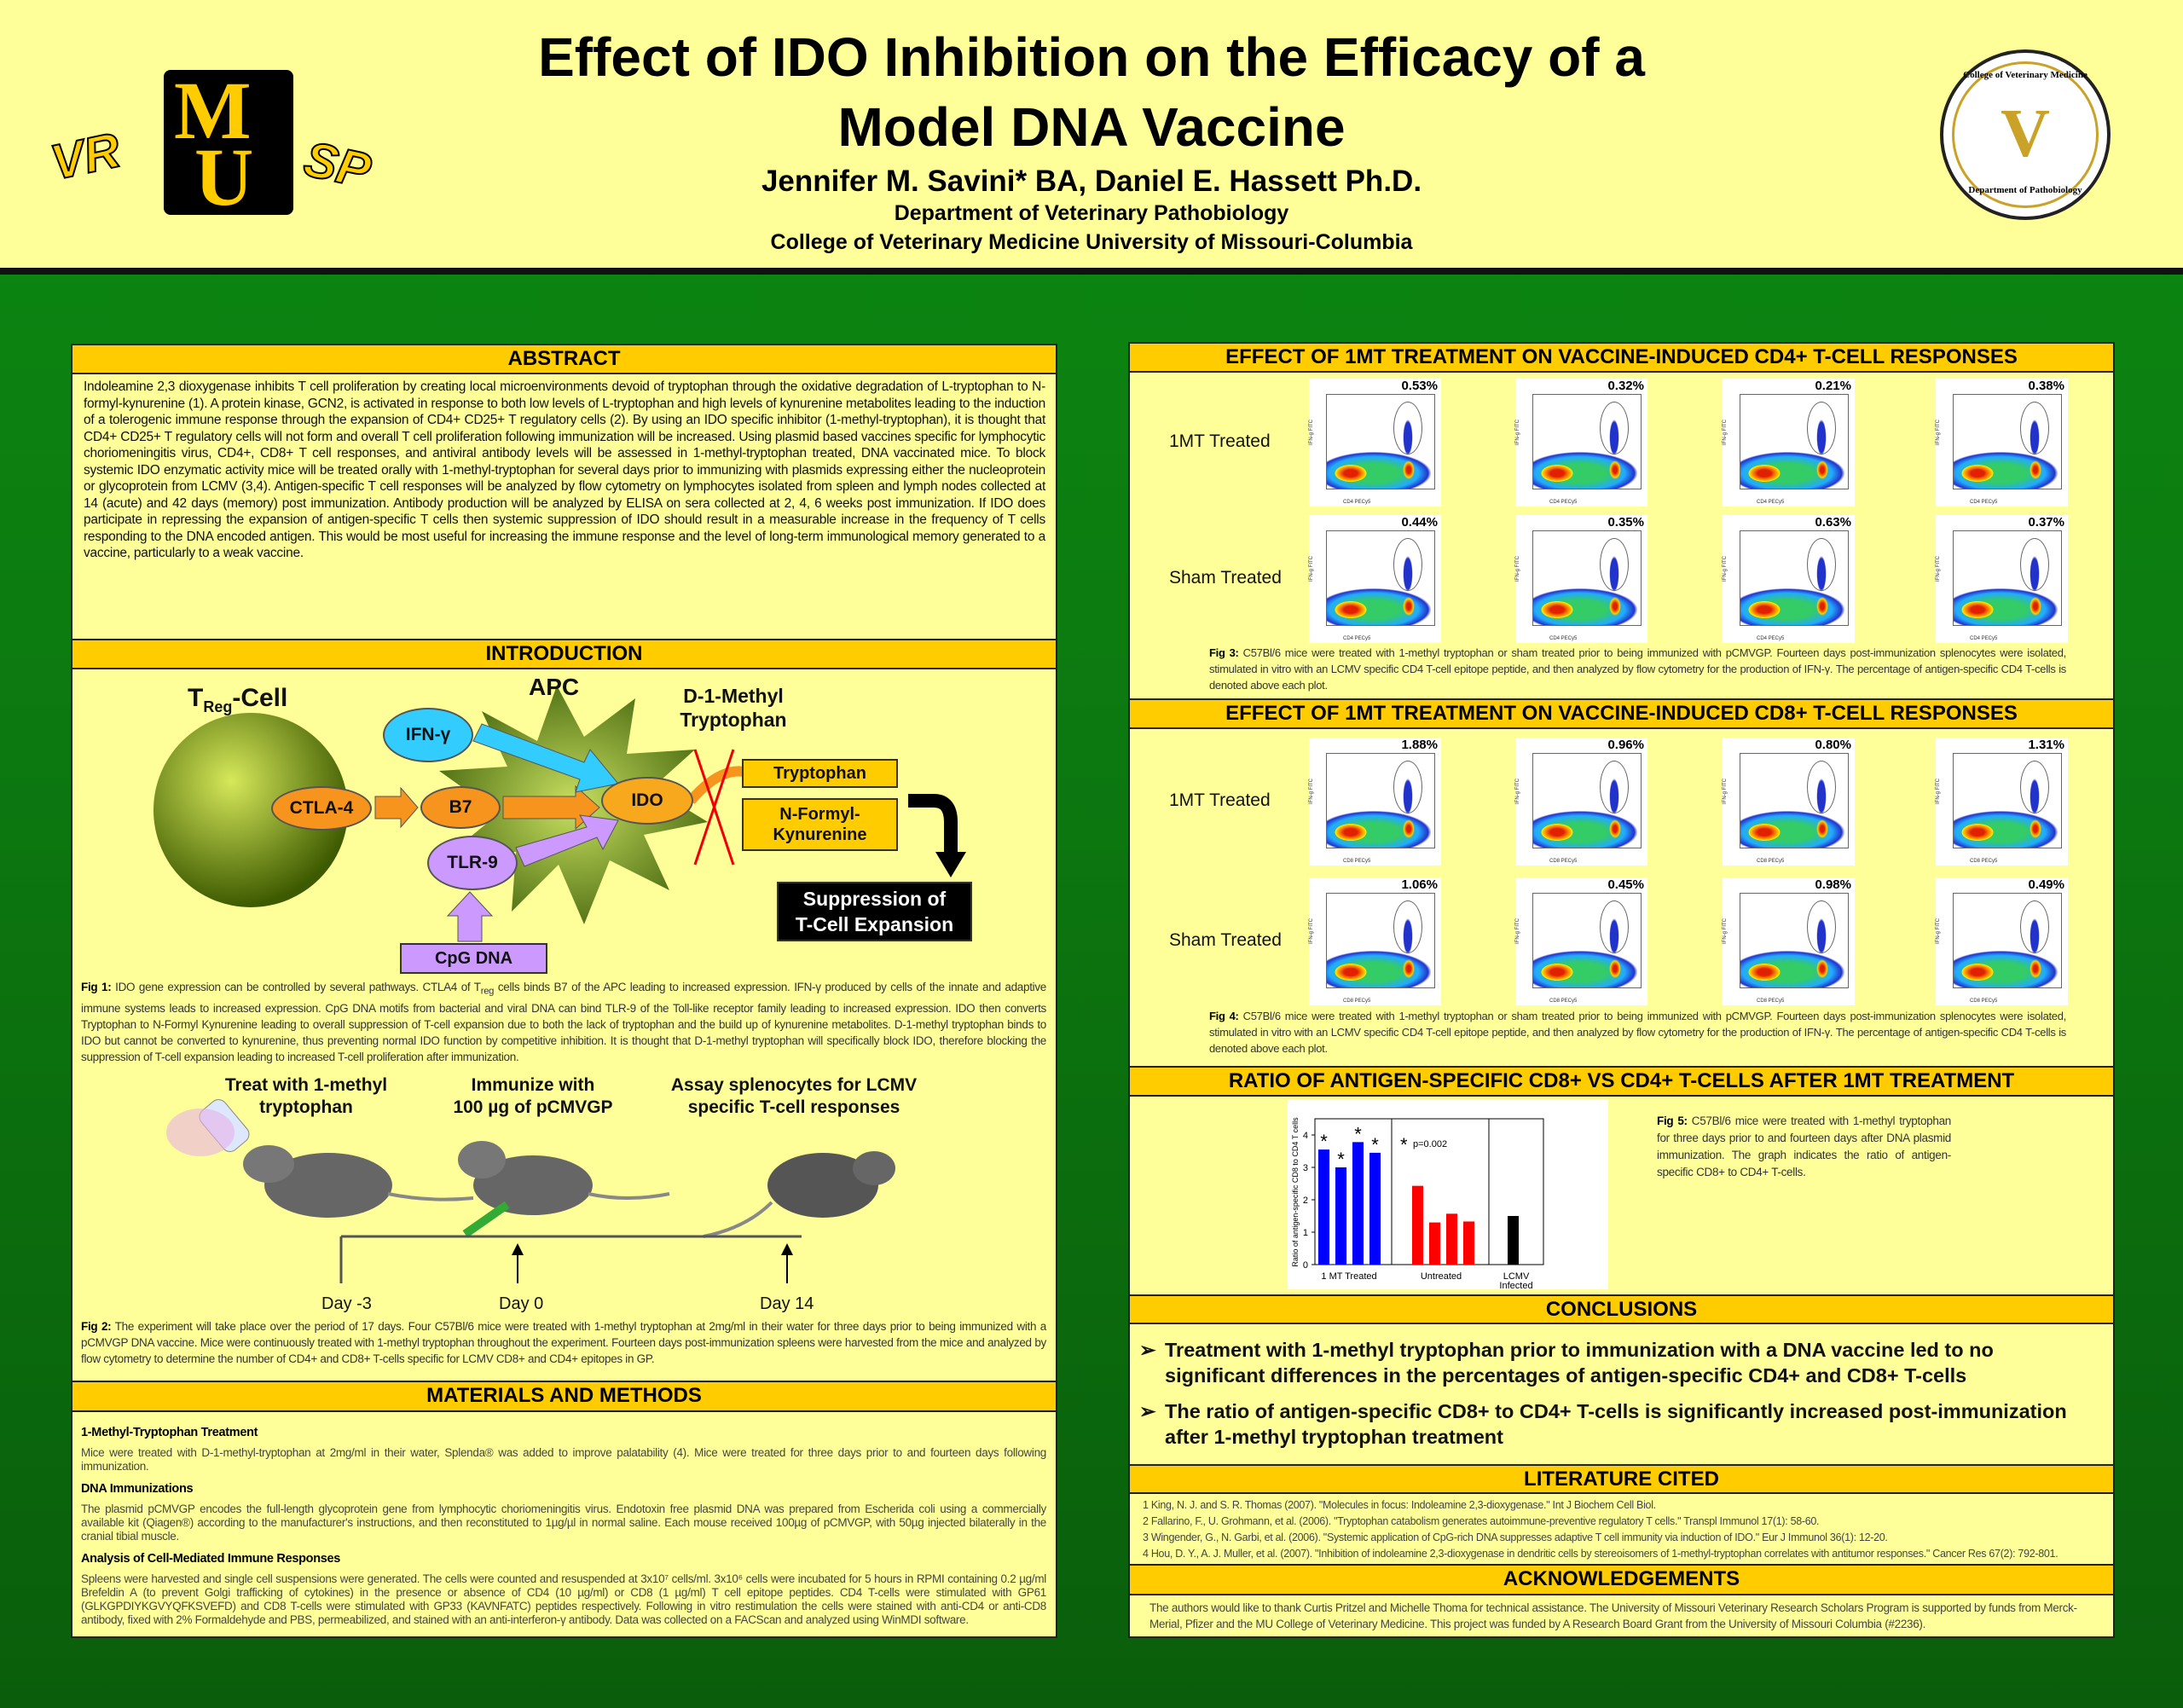  I want to click on ifn-to-ido-arrow, so click(545, 758).